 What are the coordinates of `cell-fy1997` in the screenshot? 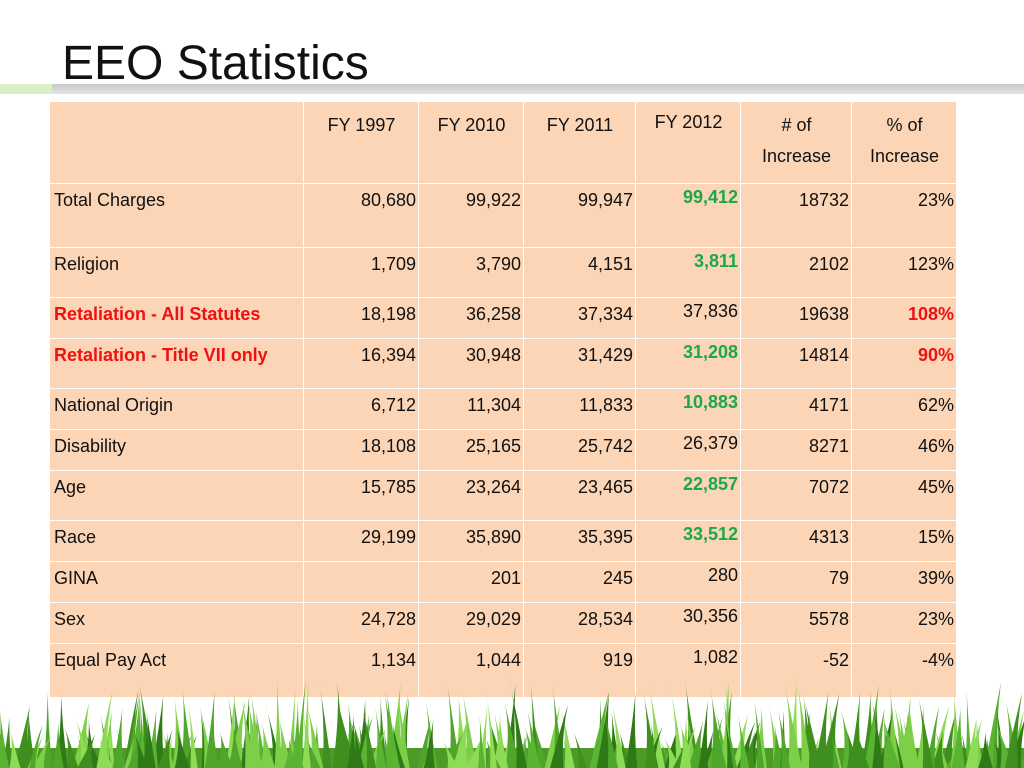 It's located at (361, 582).